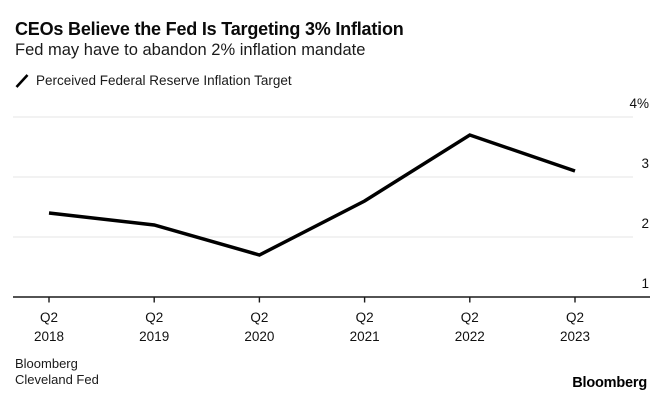 This screenshot has height=405, width=660. Describe the element at coordinates (22, 80) in the screenshot. I see `slash-line-icon` at that location.